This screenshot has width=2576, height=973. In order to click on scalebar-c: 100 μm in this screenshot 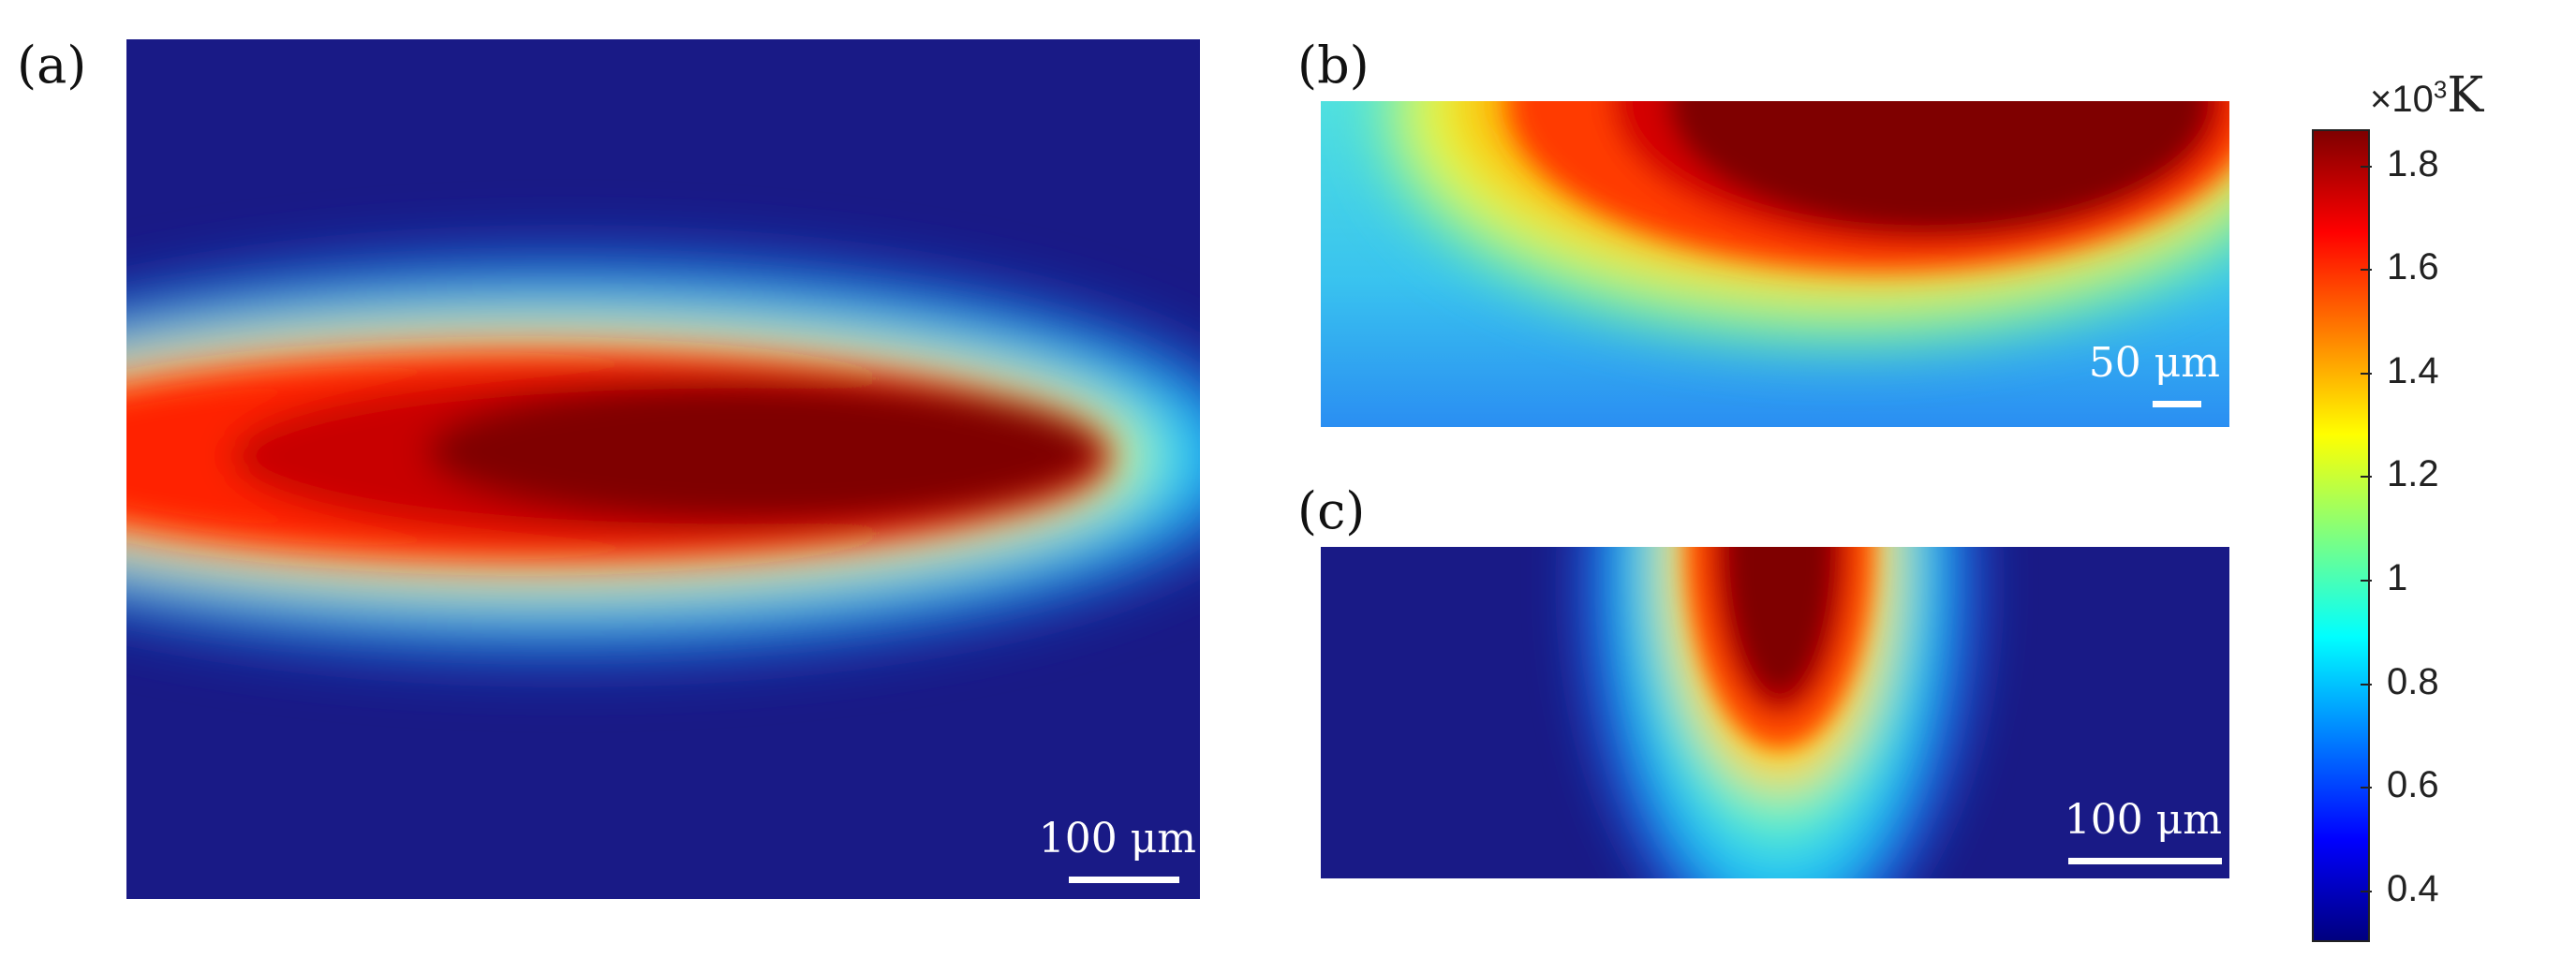, I will do `click(2114, 833)`.